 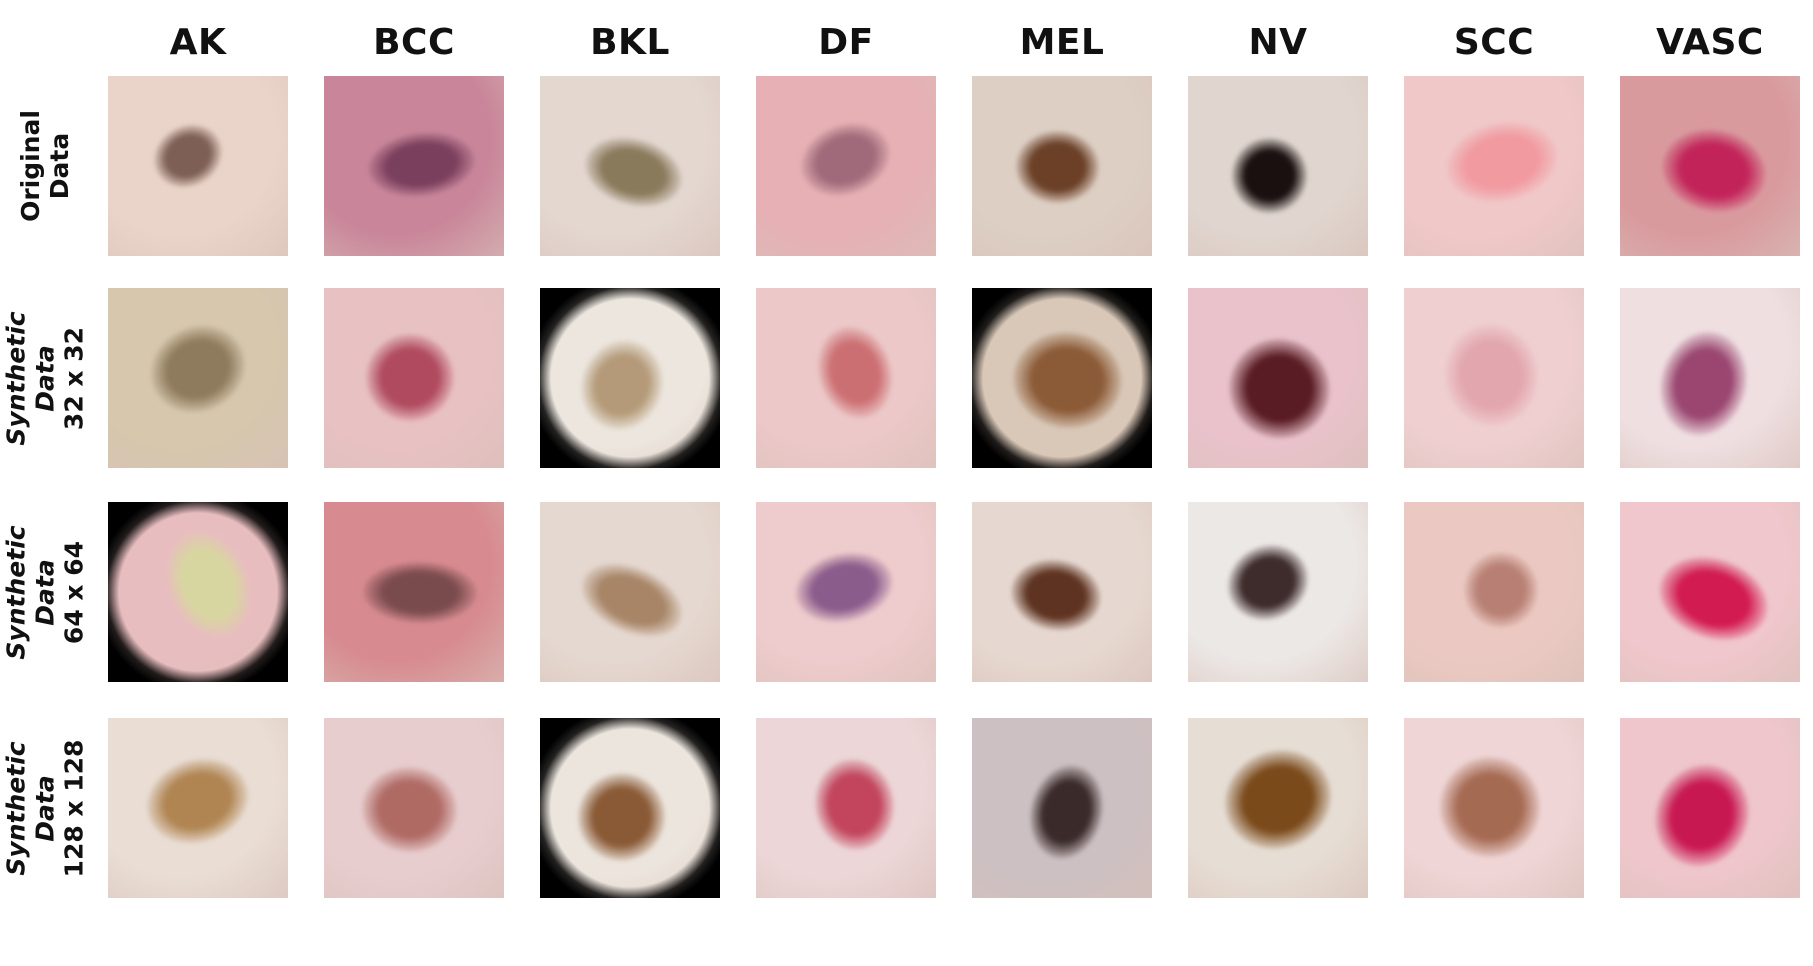 What do you see at coordinates (1062, 42) in the screenshot?
I see `column-header-mel: MEL` at bounding box center [1062, 42].